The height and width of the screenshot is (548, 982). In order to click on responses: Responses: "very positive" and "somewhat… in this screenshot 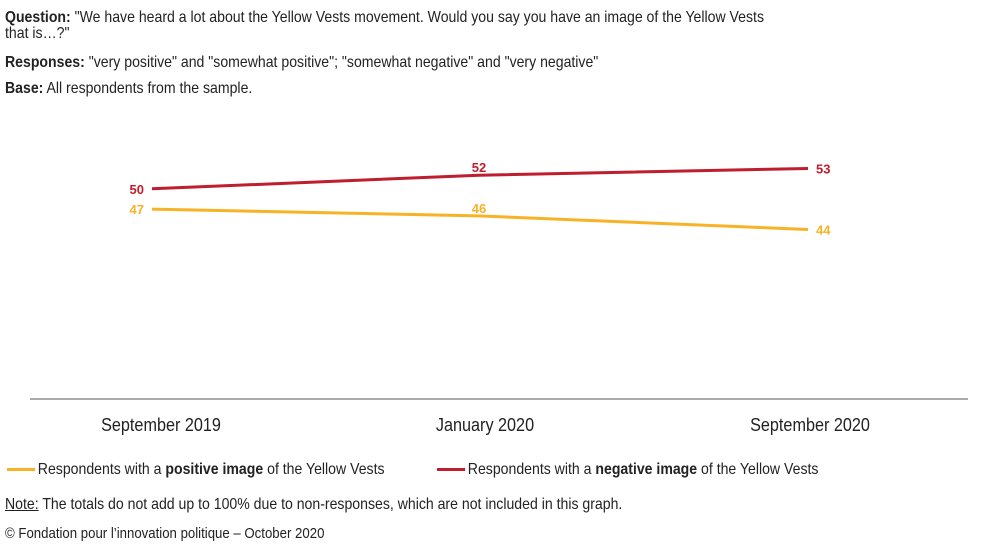, I will do `click(301, 63)`.